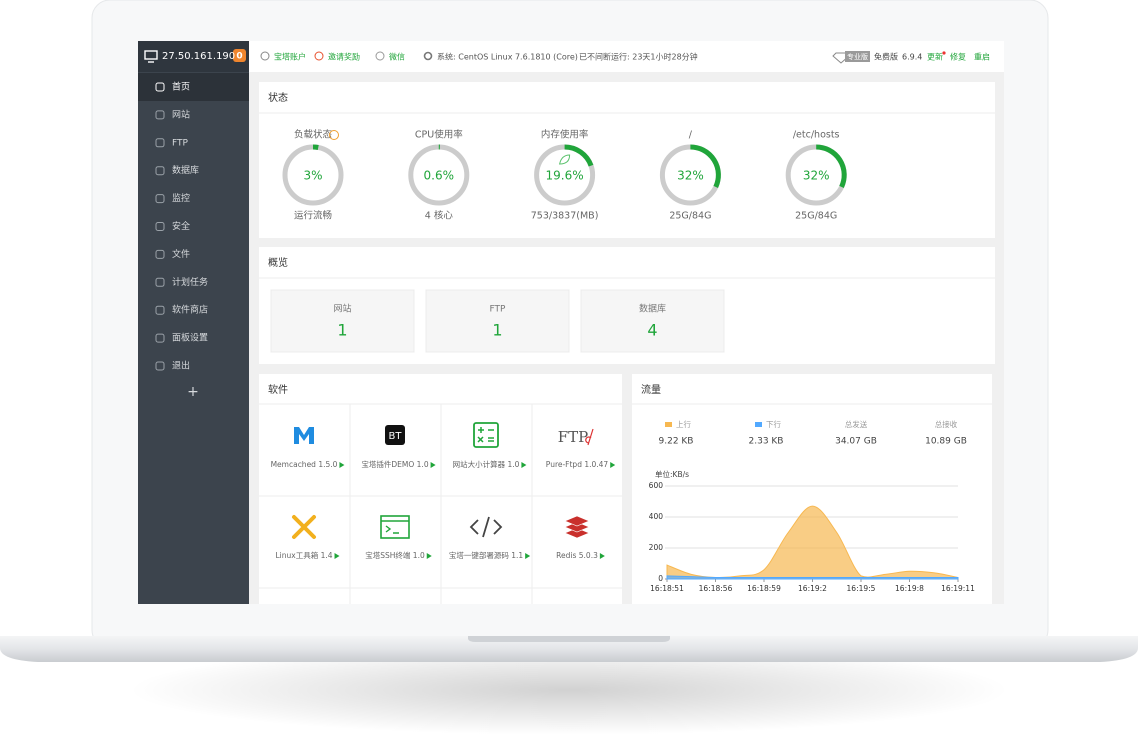 The height and width of the screenshot is (751, 1138). I want to click on menu-item: 数据库, so click(185, 170).